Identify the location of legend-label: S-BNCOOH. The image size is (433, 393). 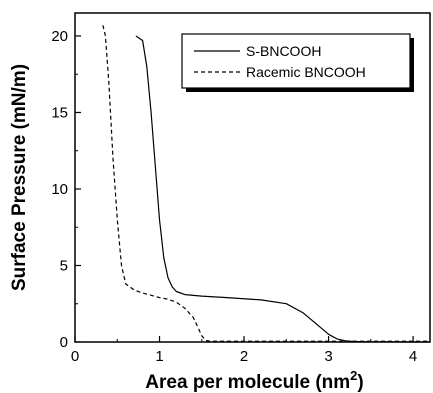
(283, 51).